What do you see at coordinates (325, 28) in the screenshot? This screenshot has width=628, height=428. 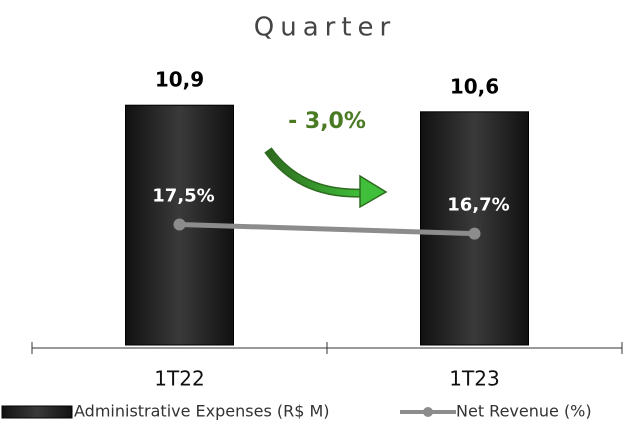 I see `chart-title: Quarter` at bounding box center [325, 28].